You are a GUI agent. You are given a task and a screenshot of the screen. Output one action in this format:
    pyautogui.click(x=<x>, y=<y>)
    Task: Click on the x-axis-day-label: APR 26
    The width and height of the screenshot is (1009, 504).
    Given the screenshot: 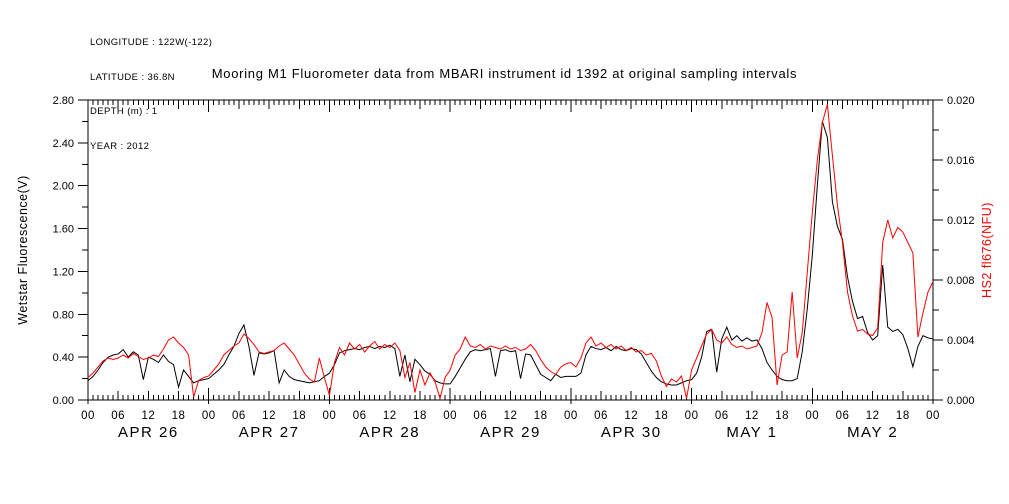 What is the action you would take?
    pyautogui.click(x=148, y=432)
    